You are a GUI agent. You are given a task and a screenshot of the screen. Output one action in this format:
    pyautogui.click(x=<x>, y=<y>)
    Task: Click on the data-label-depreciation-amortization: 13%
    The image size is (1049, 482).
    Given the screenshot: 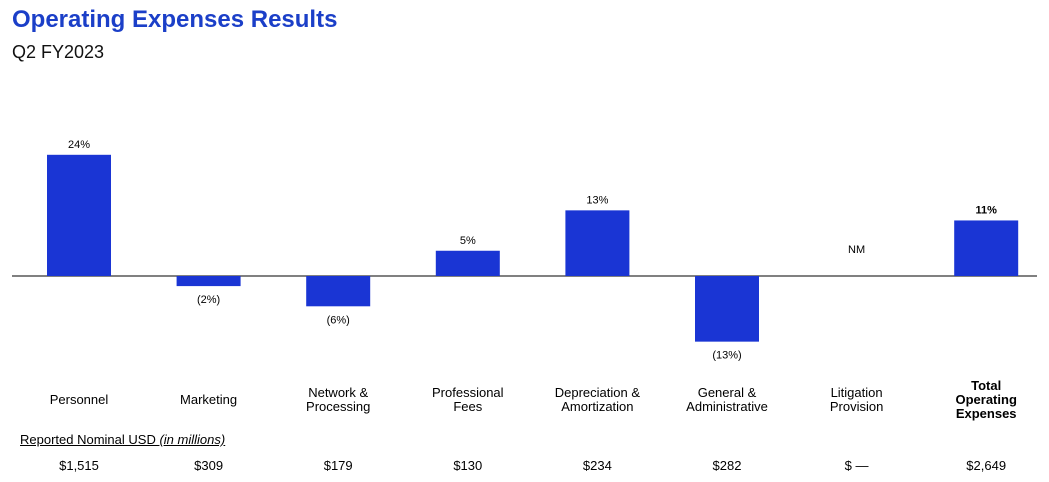 What is the action you would take?
    pyautogui.click(x=597, y=200)
    